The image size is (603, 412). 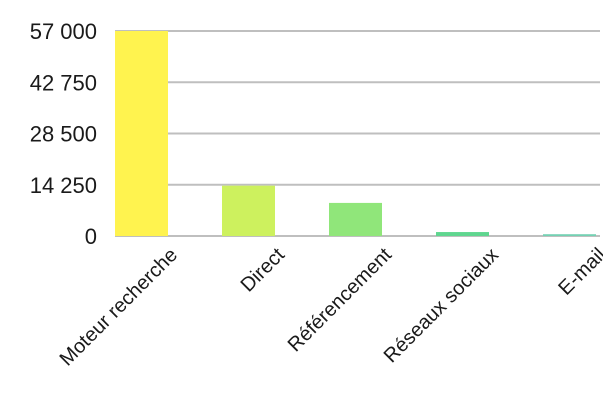 I want to click on x-category-label: Direct, so click(x=263, y=270).